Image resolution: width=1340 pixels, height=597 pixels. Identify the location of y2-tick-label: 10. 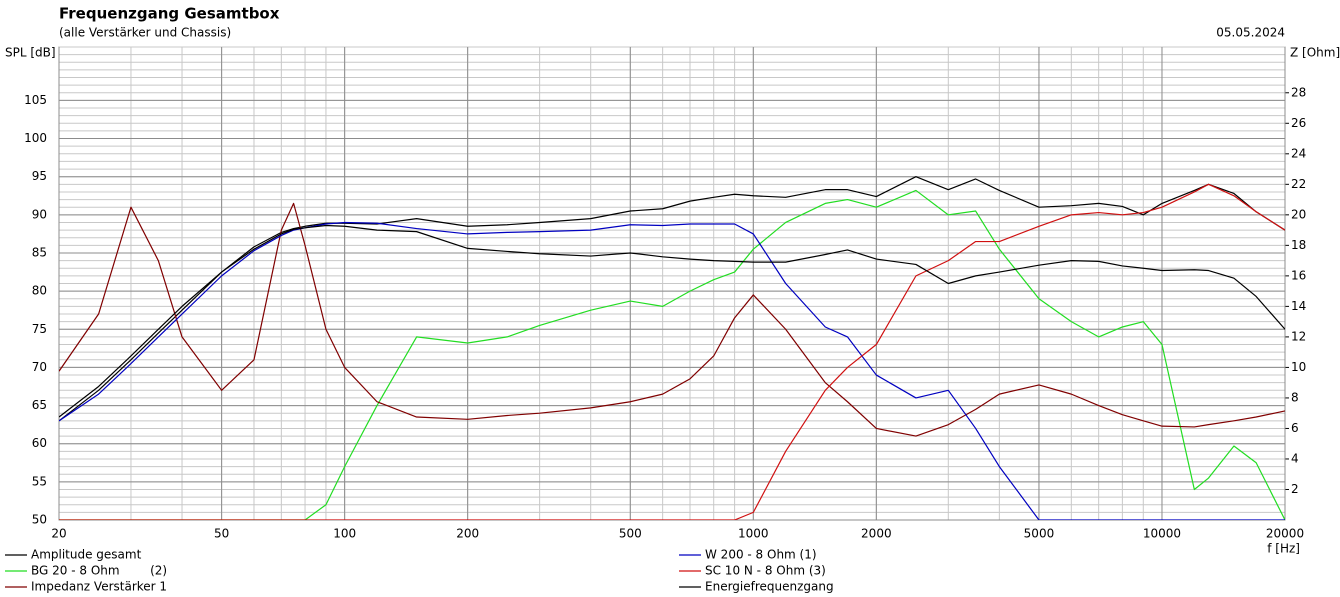
(1298, 367).